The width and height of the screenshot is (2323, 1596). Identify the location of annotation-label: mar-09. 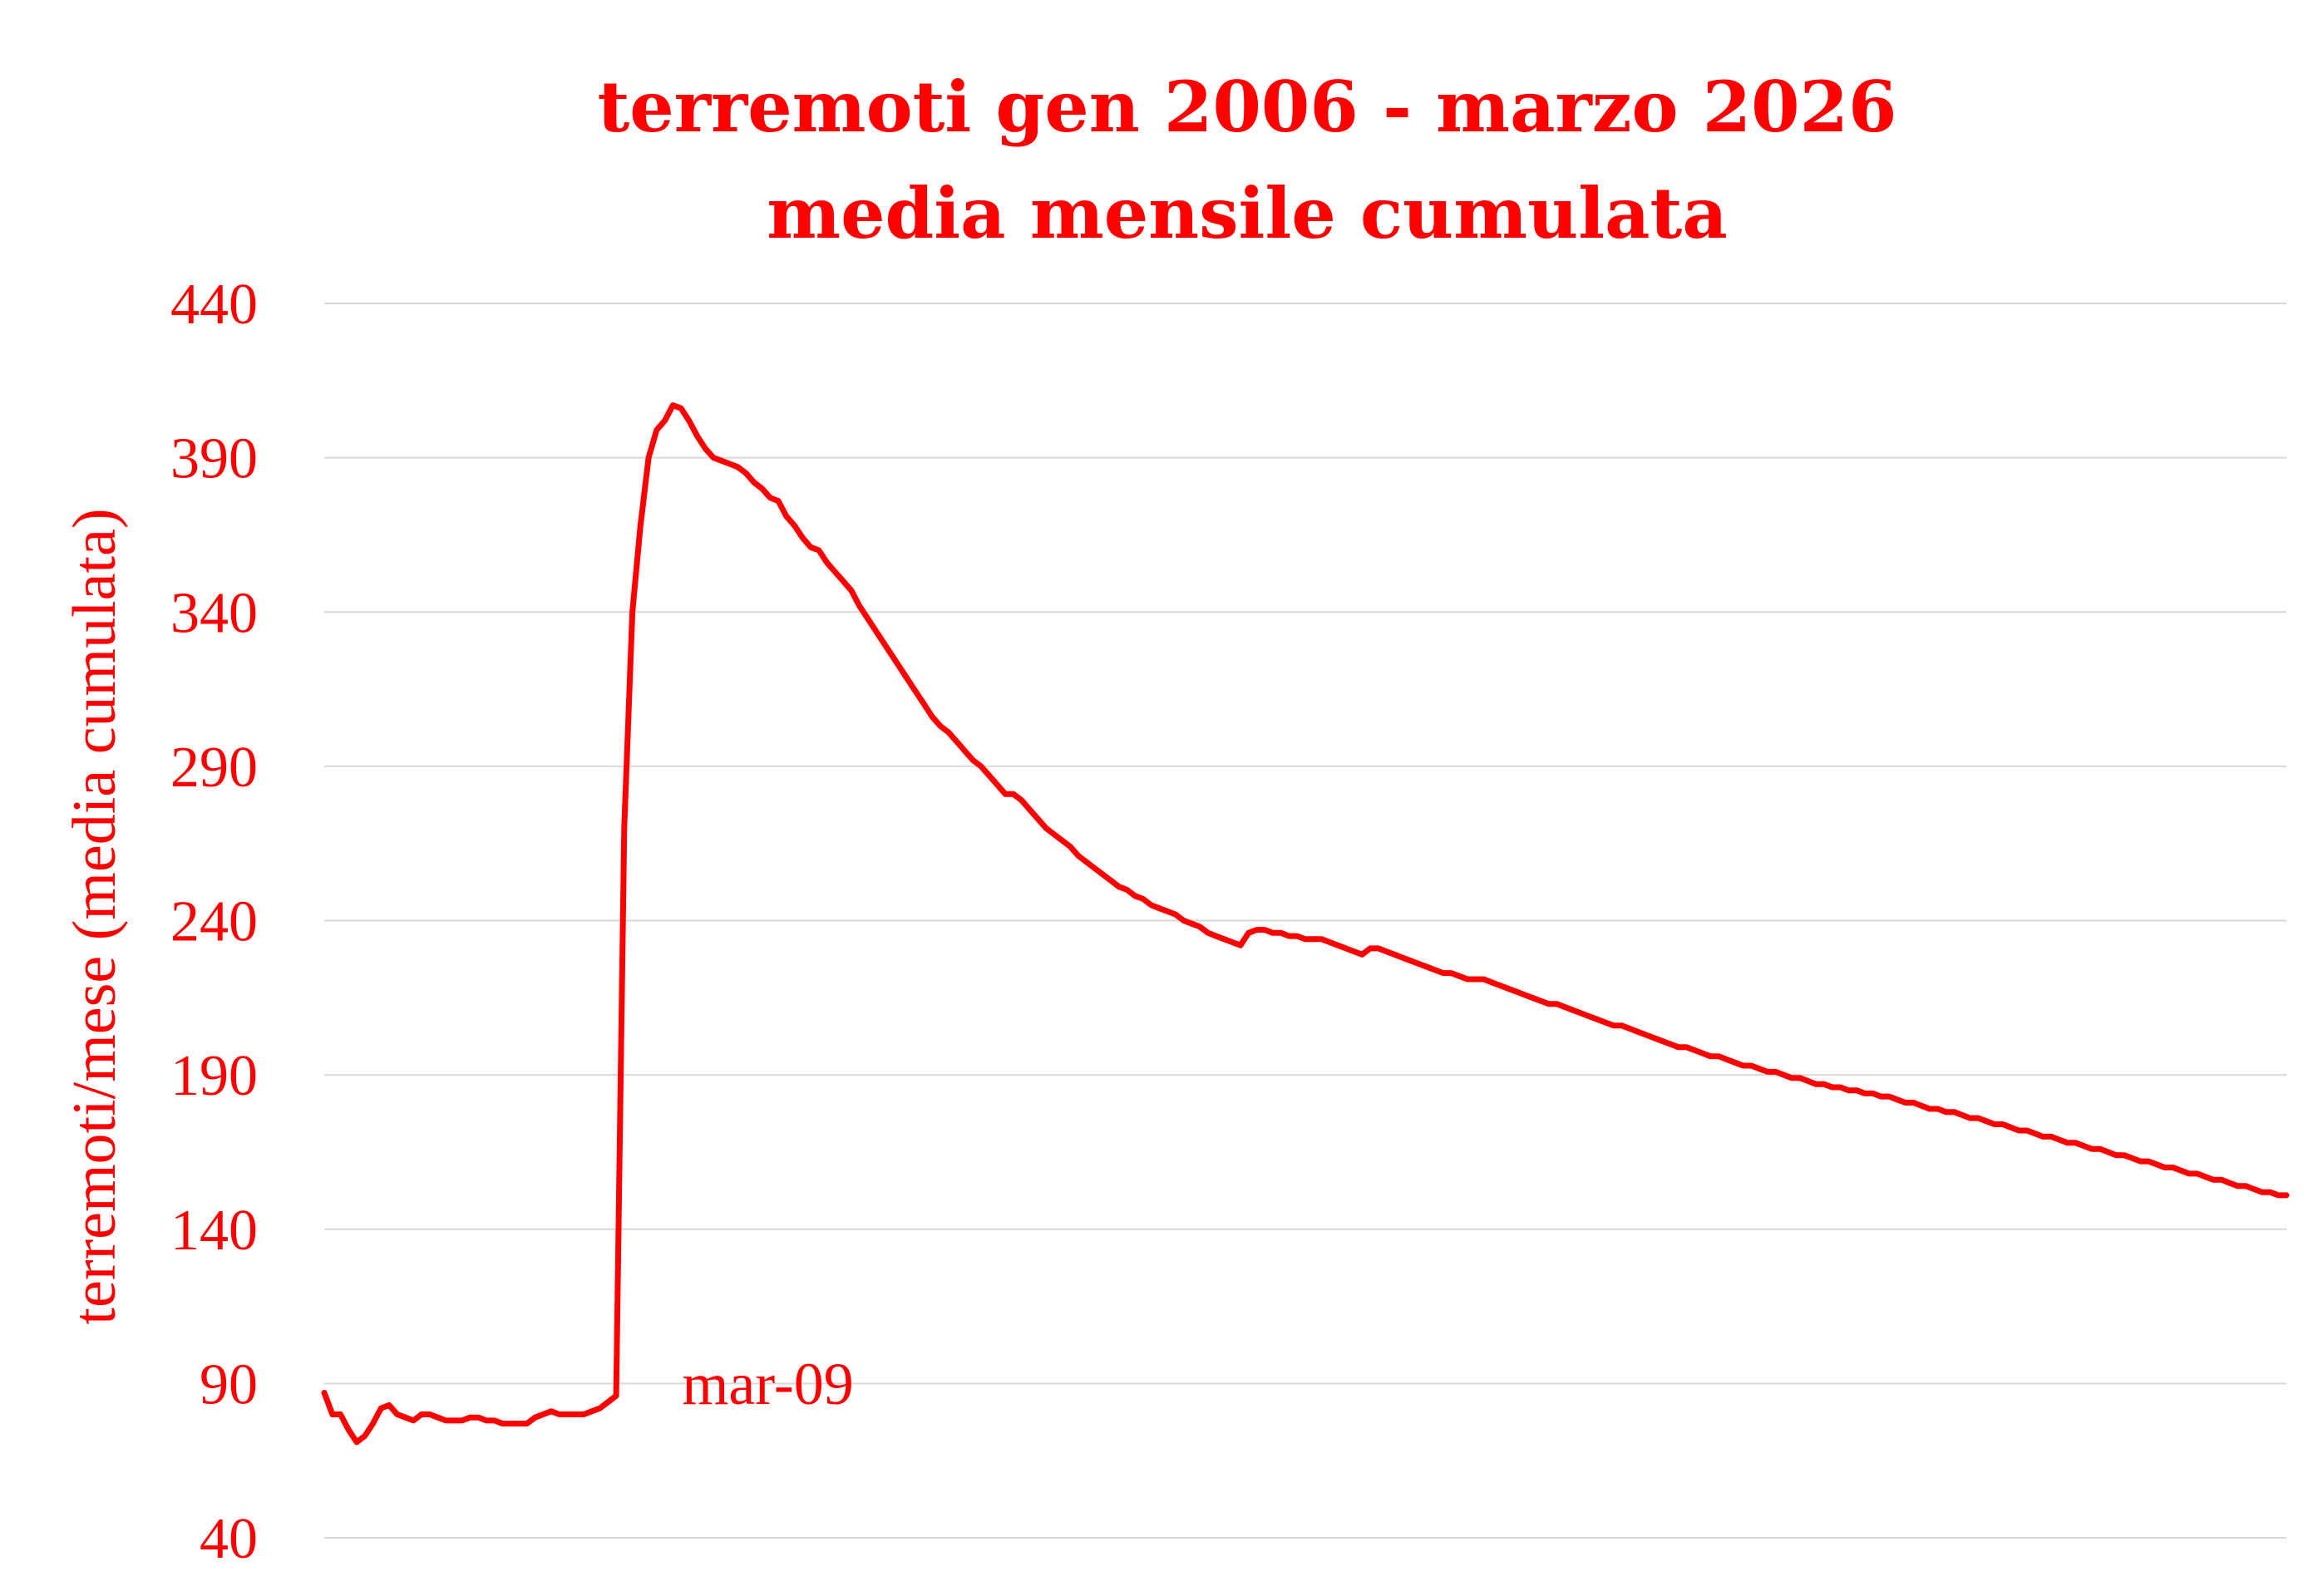
(767, 1384).